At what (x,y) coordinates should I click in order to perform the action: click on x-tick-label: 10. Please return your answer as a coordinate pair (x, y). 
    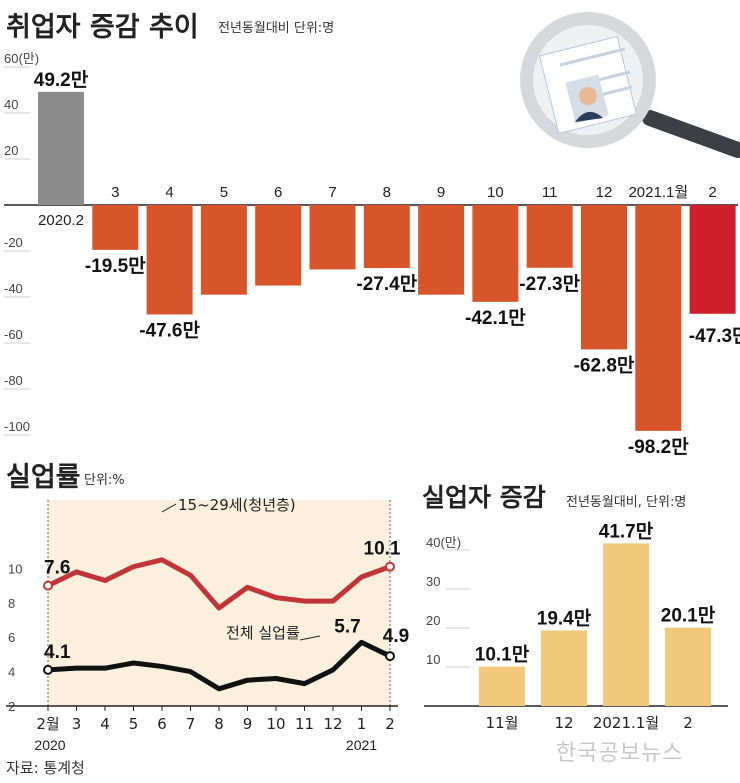
    Looking at the image, I should click on (275, 724).